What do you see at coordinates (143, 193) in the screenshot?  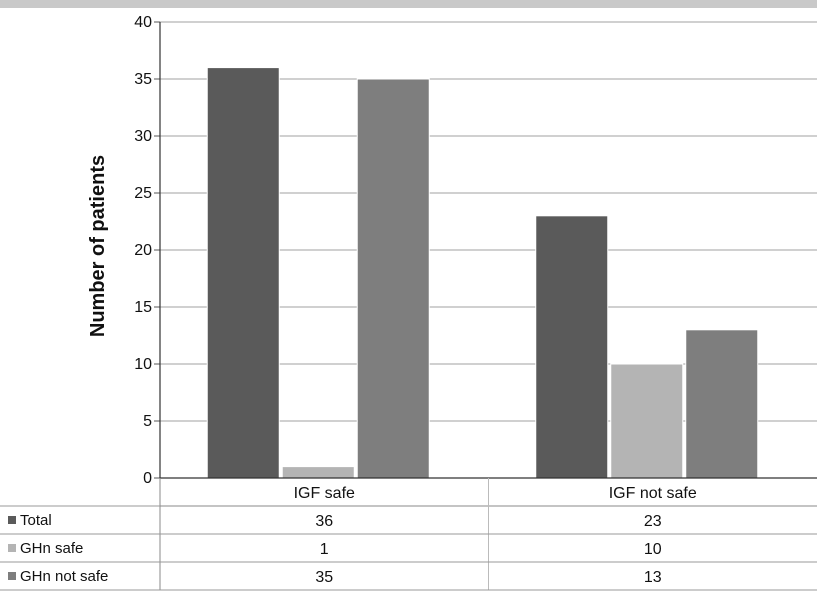 I see `y-tick-label: 25` at bounding box center [143, 193].